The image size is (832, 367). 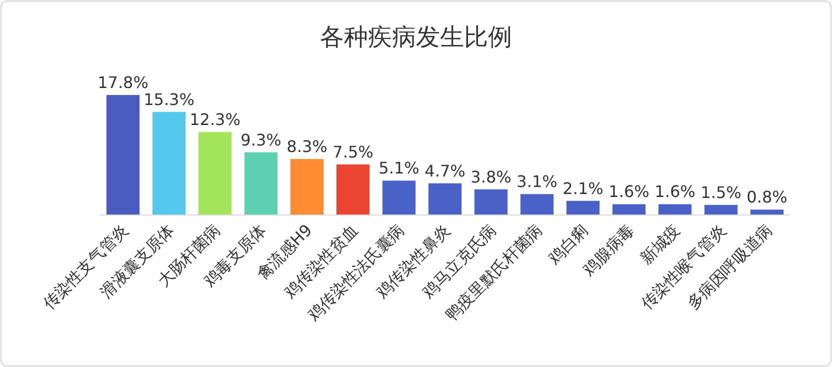 What do you see at coordinates (123, 82) in the screenshot?
I see `data-label: 17.8%` at bounding box center [123, 82].